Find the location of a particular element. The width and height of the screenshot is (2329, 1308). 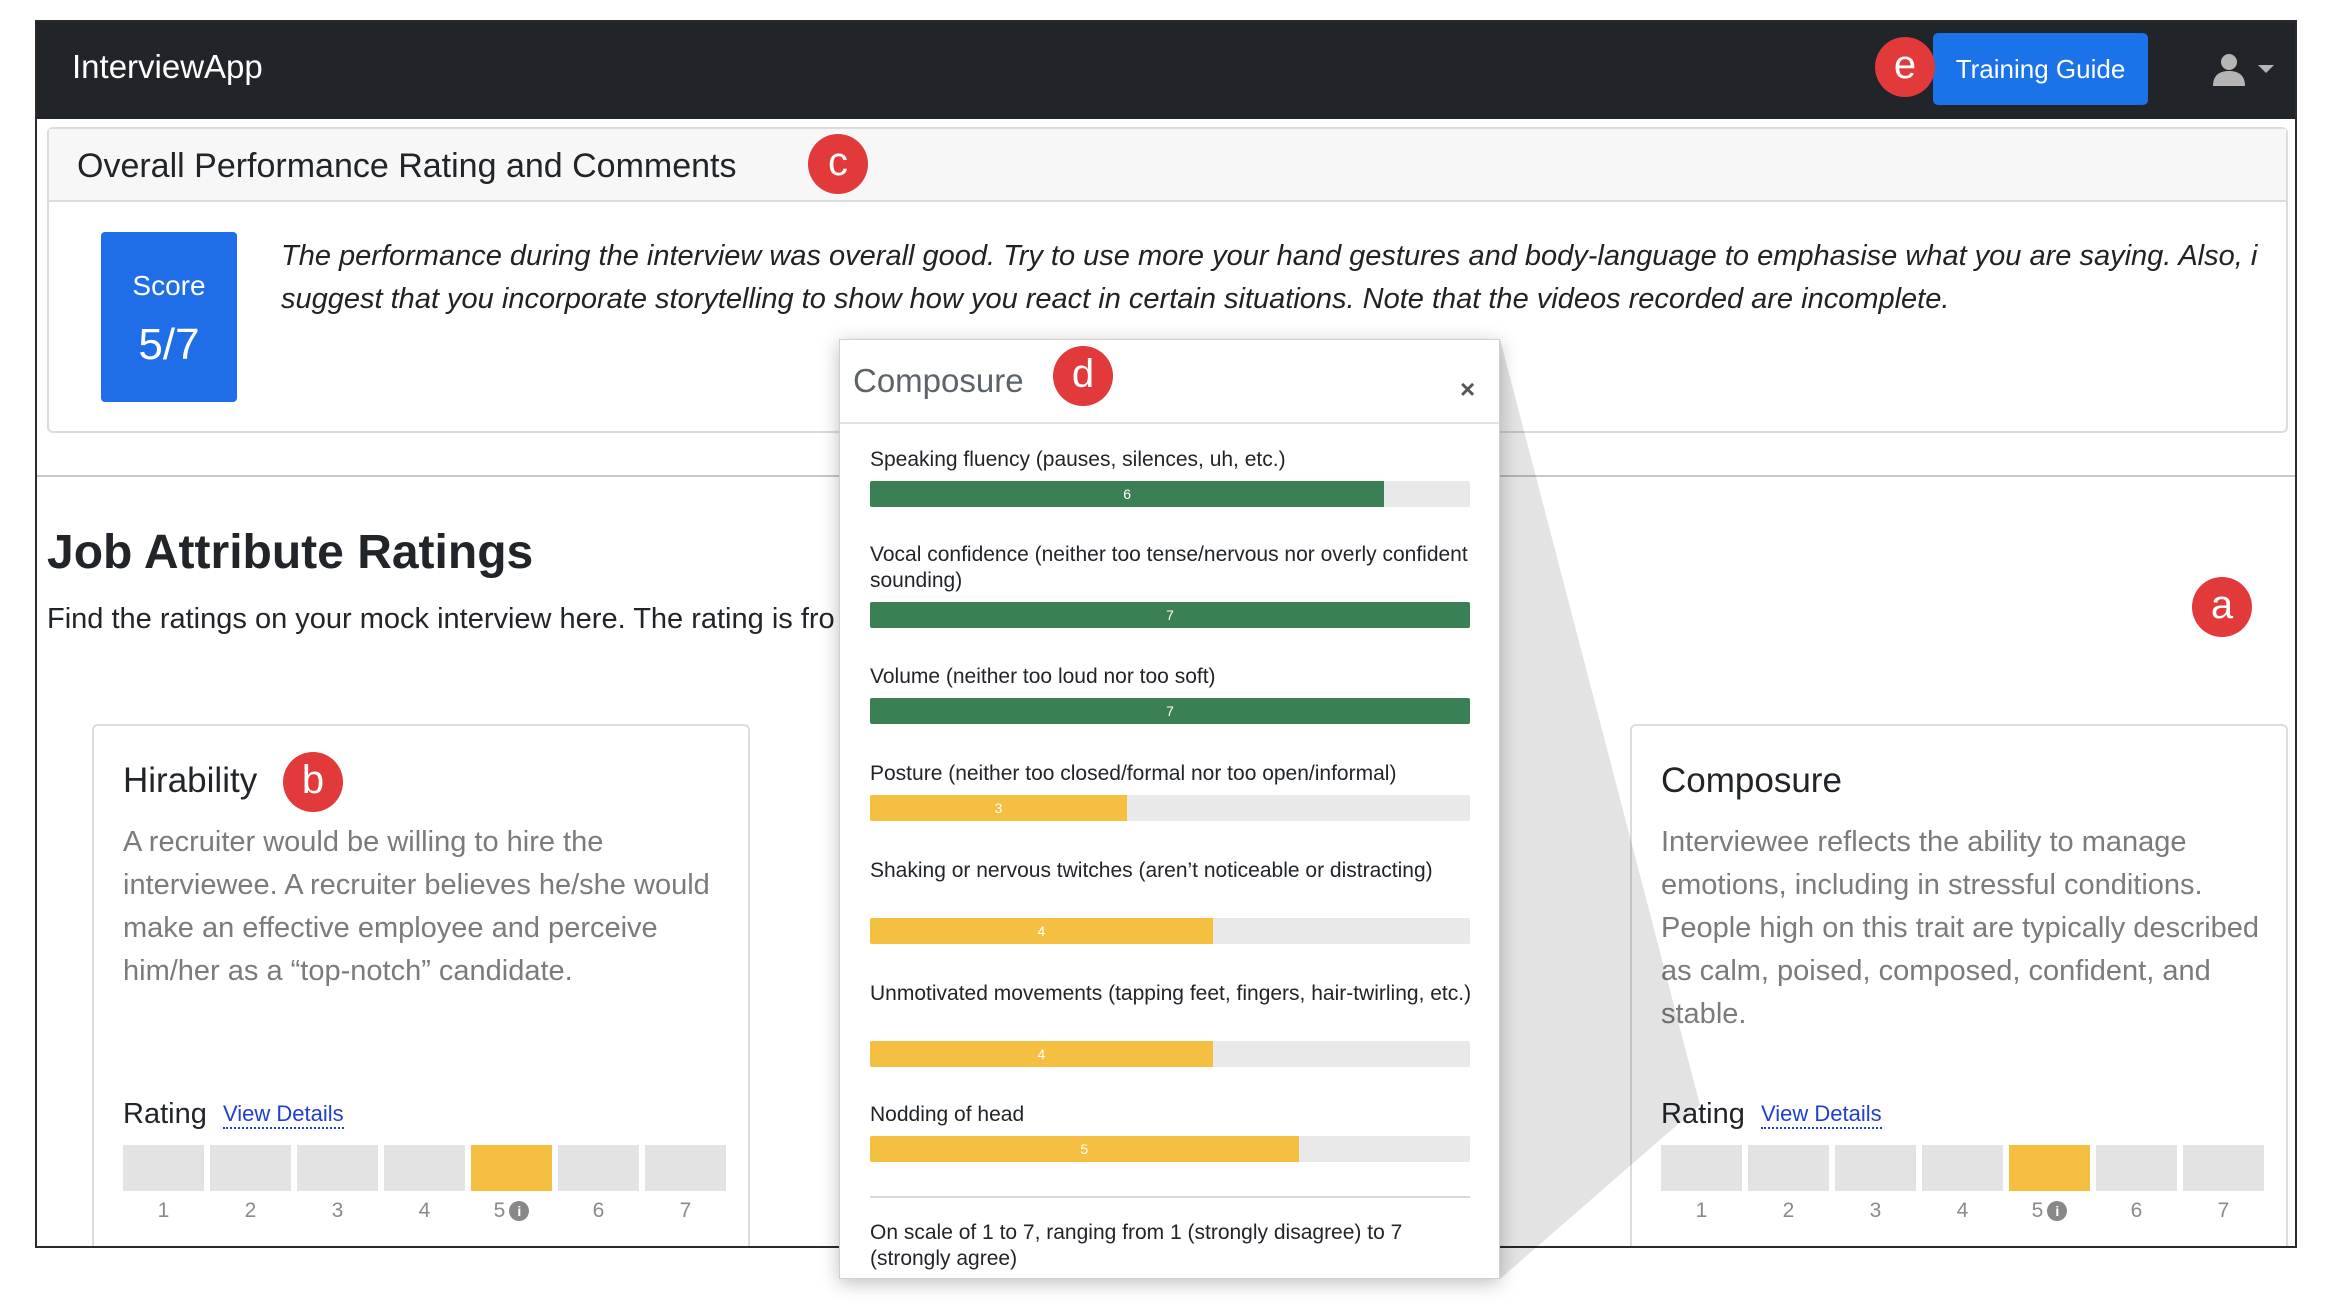

navbar: InterviewApp Training Guide is located at coordinates (1166, 70).